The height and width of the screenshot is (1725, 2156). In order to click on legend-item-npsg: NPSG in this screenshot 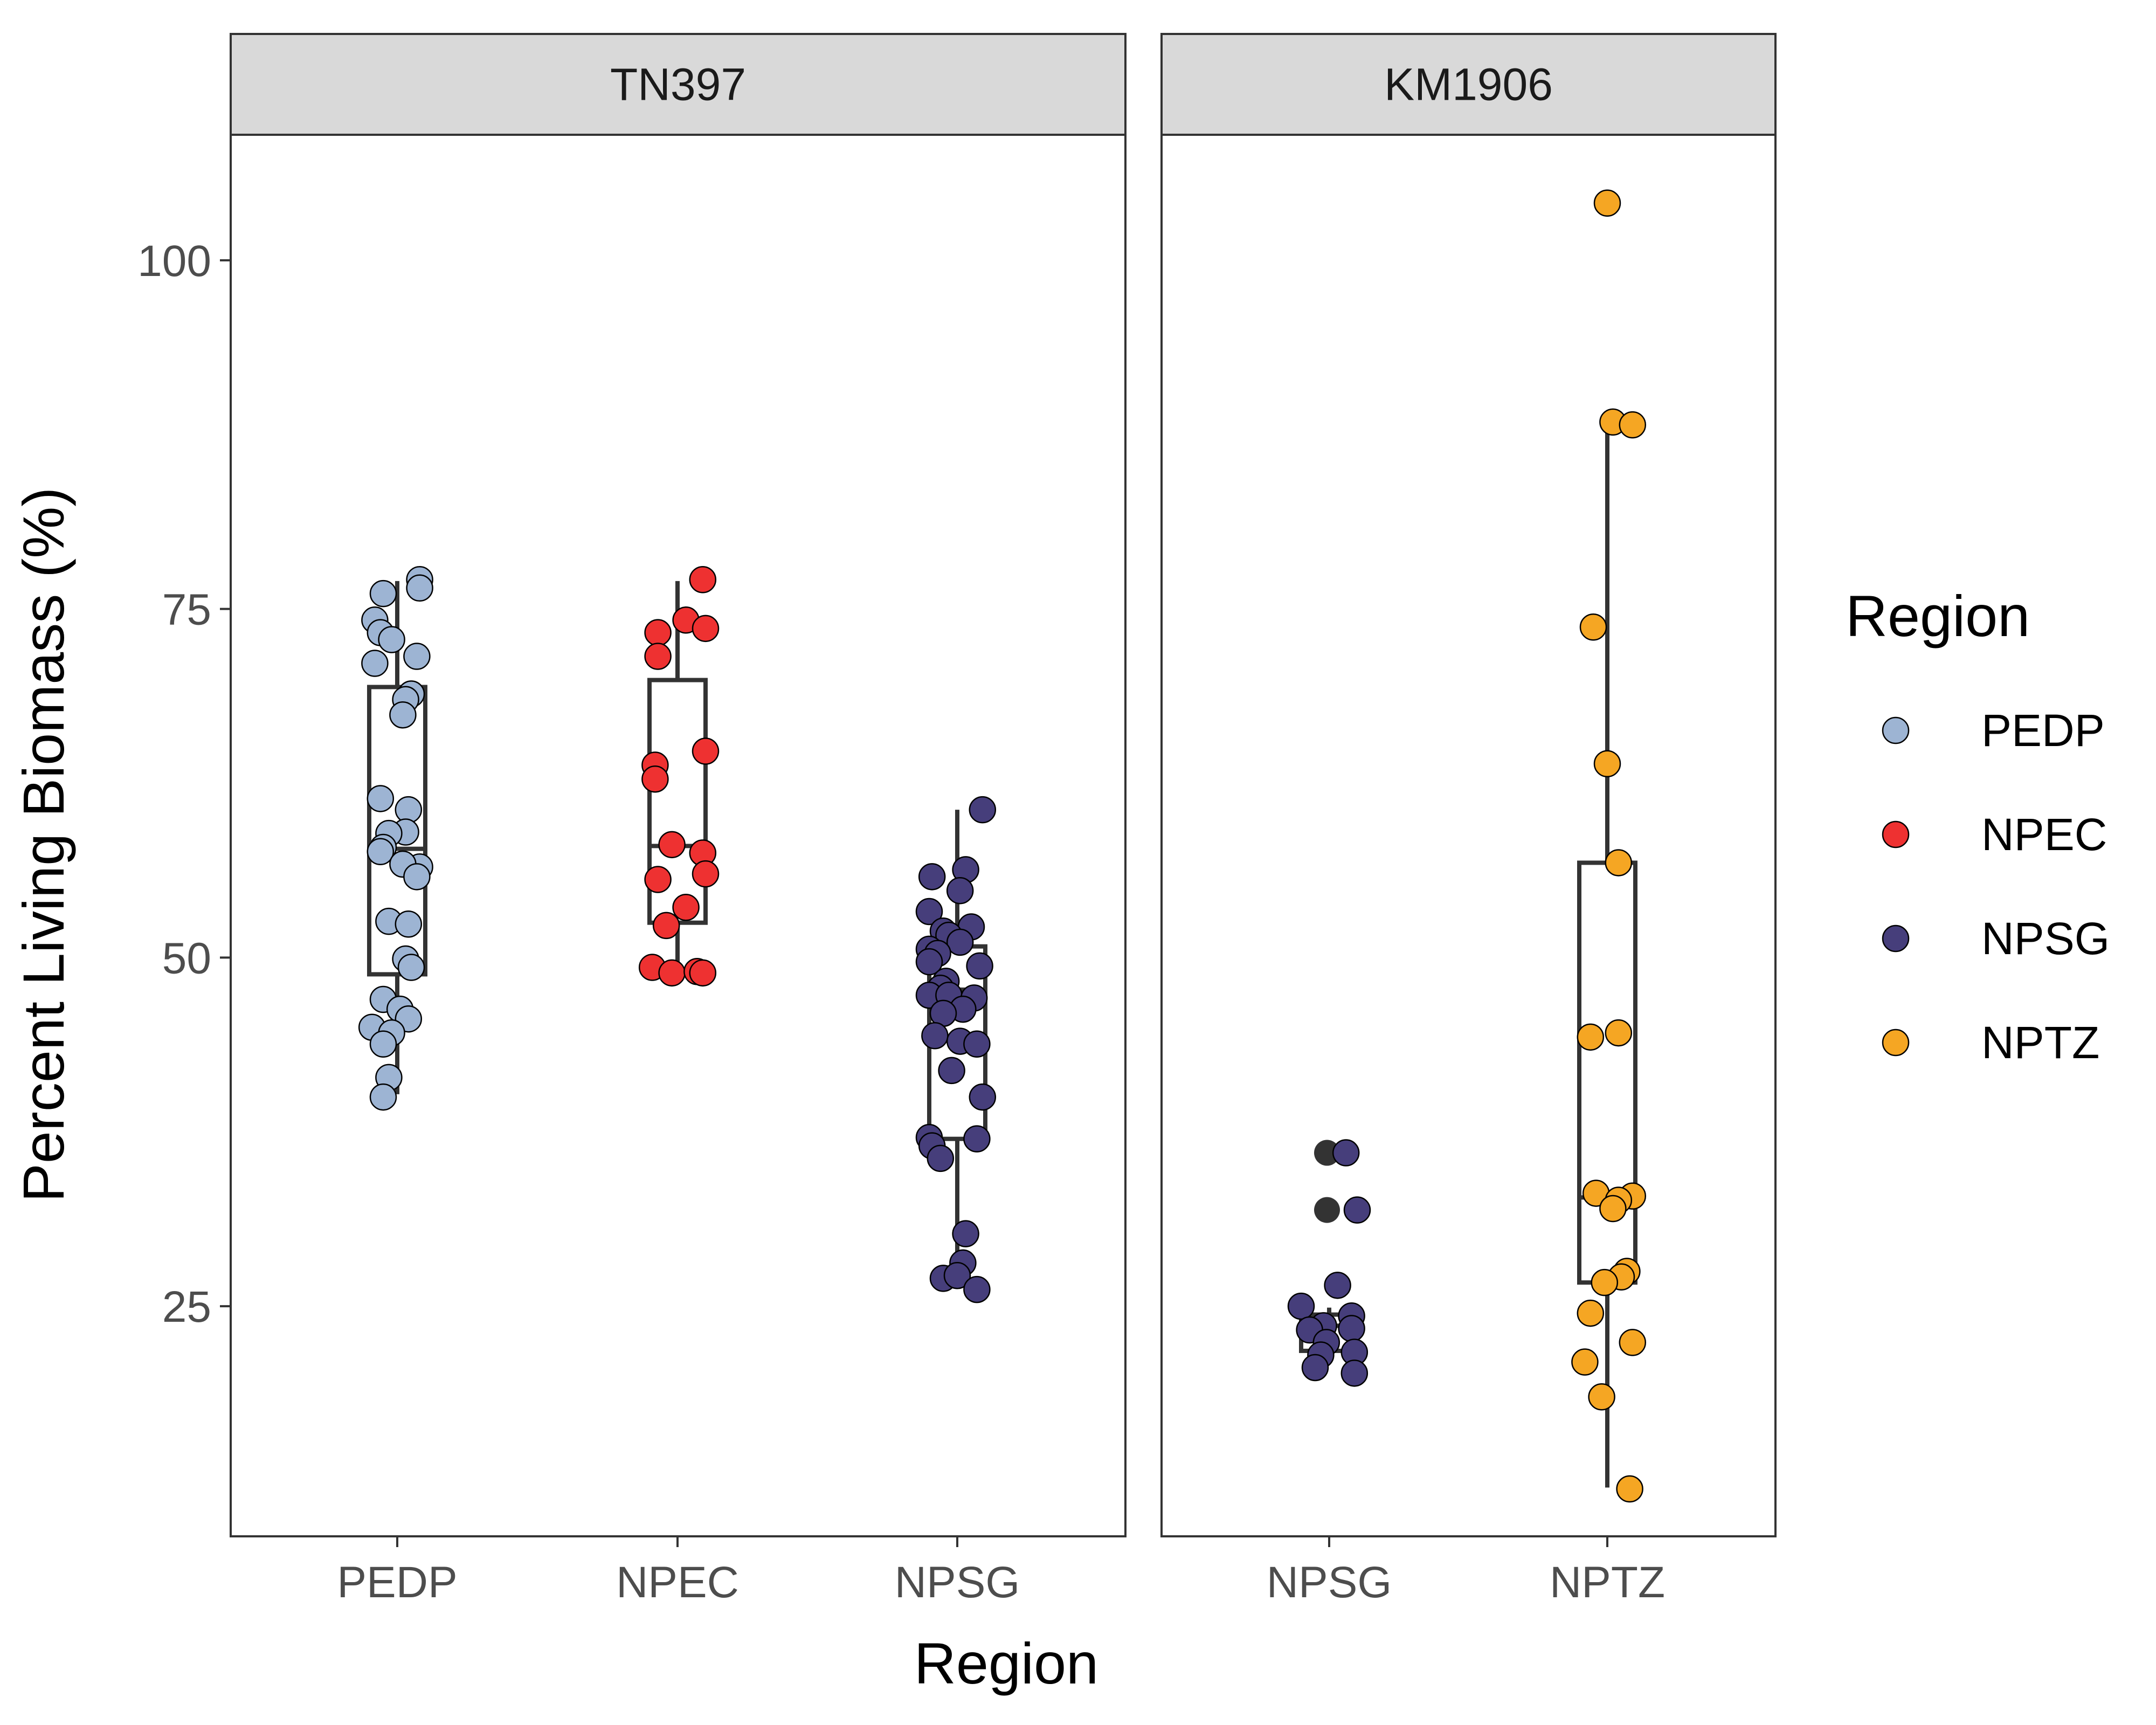, I will do `click(1996, 938)`.